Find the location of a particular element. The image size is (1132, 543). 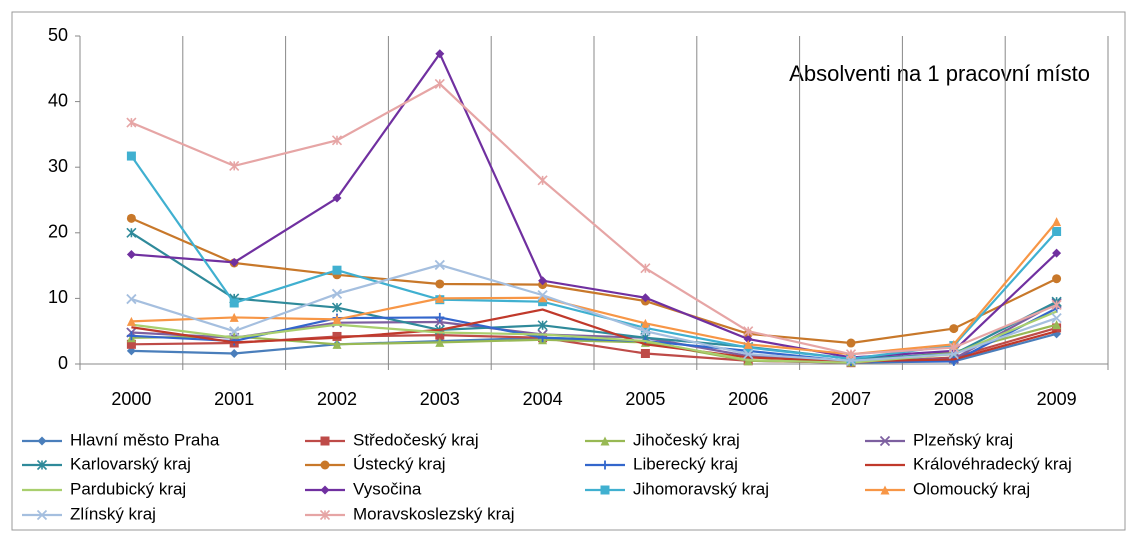

legend-item: Jihočeský kraj is located at coordinates (662, 439).